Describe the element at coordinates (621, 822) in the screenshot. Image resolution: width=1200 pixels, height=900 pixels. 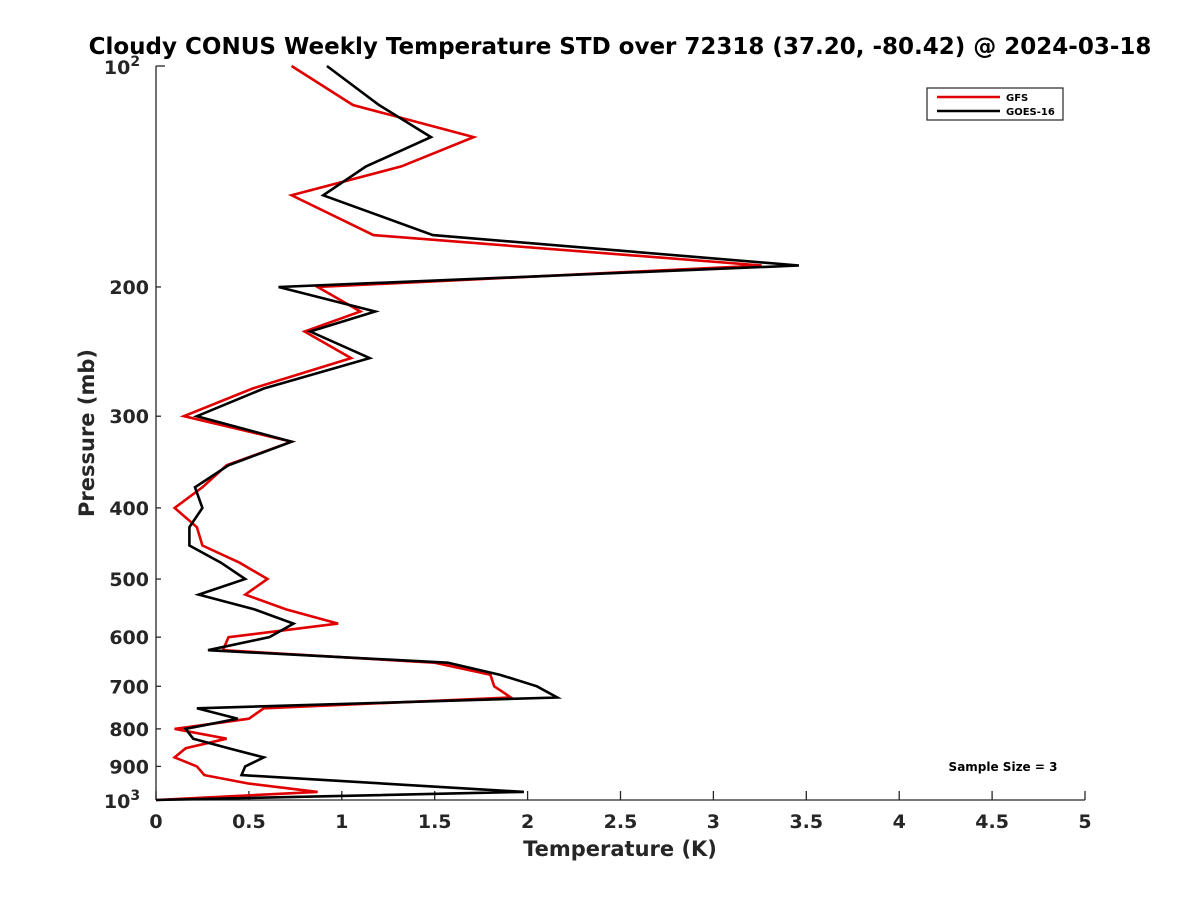
I see `x-tick-label: 2.5` at that location.